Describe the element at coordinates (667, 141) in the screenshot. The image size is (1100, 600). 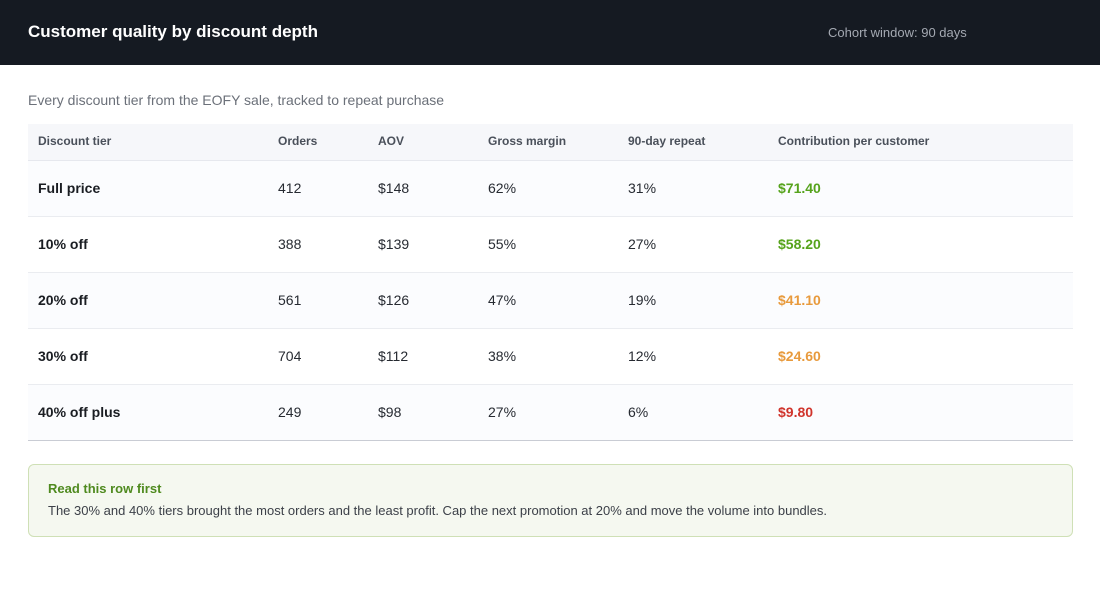
I see `column-header-repeat: 90-day repeat` at that location.